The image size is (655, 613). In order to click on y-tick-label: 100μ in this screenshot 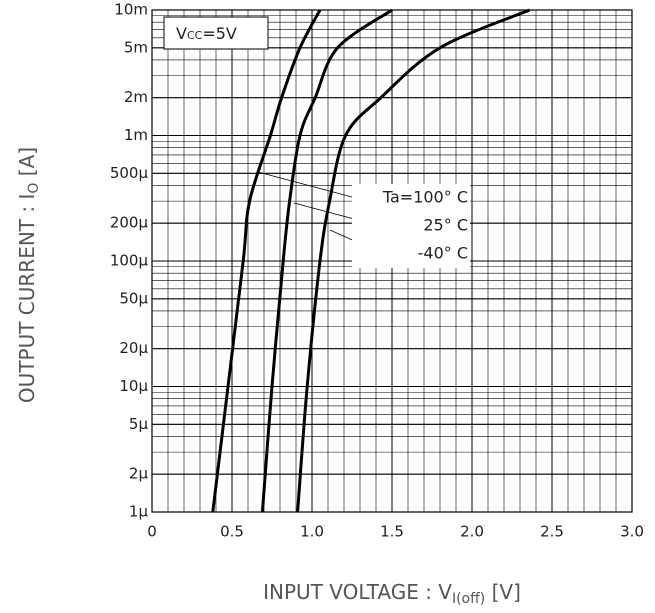, I will do `click(129, 261)`.